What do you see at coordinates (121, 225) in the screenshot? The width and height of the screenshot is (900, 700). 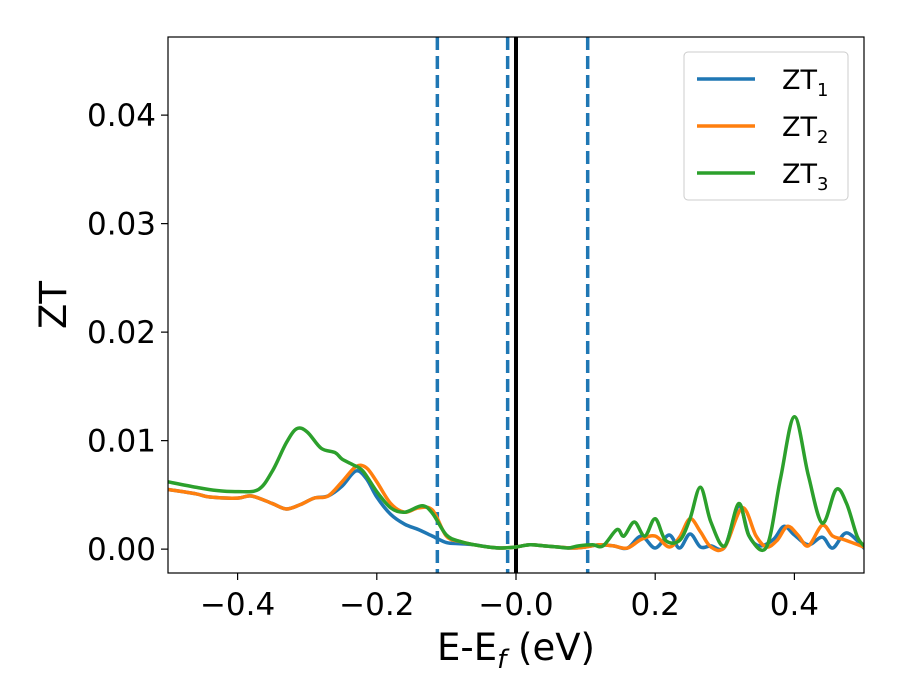 I see `y-tick-label: 0.03` at bounding box center [121, 225].